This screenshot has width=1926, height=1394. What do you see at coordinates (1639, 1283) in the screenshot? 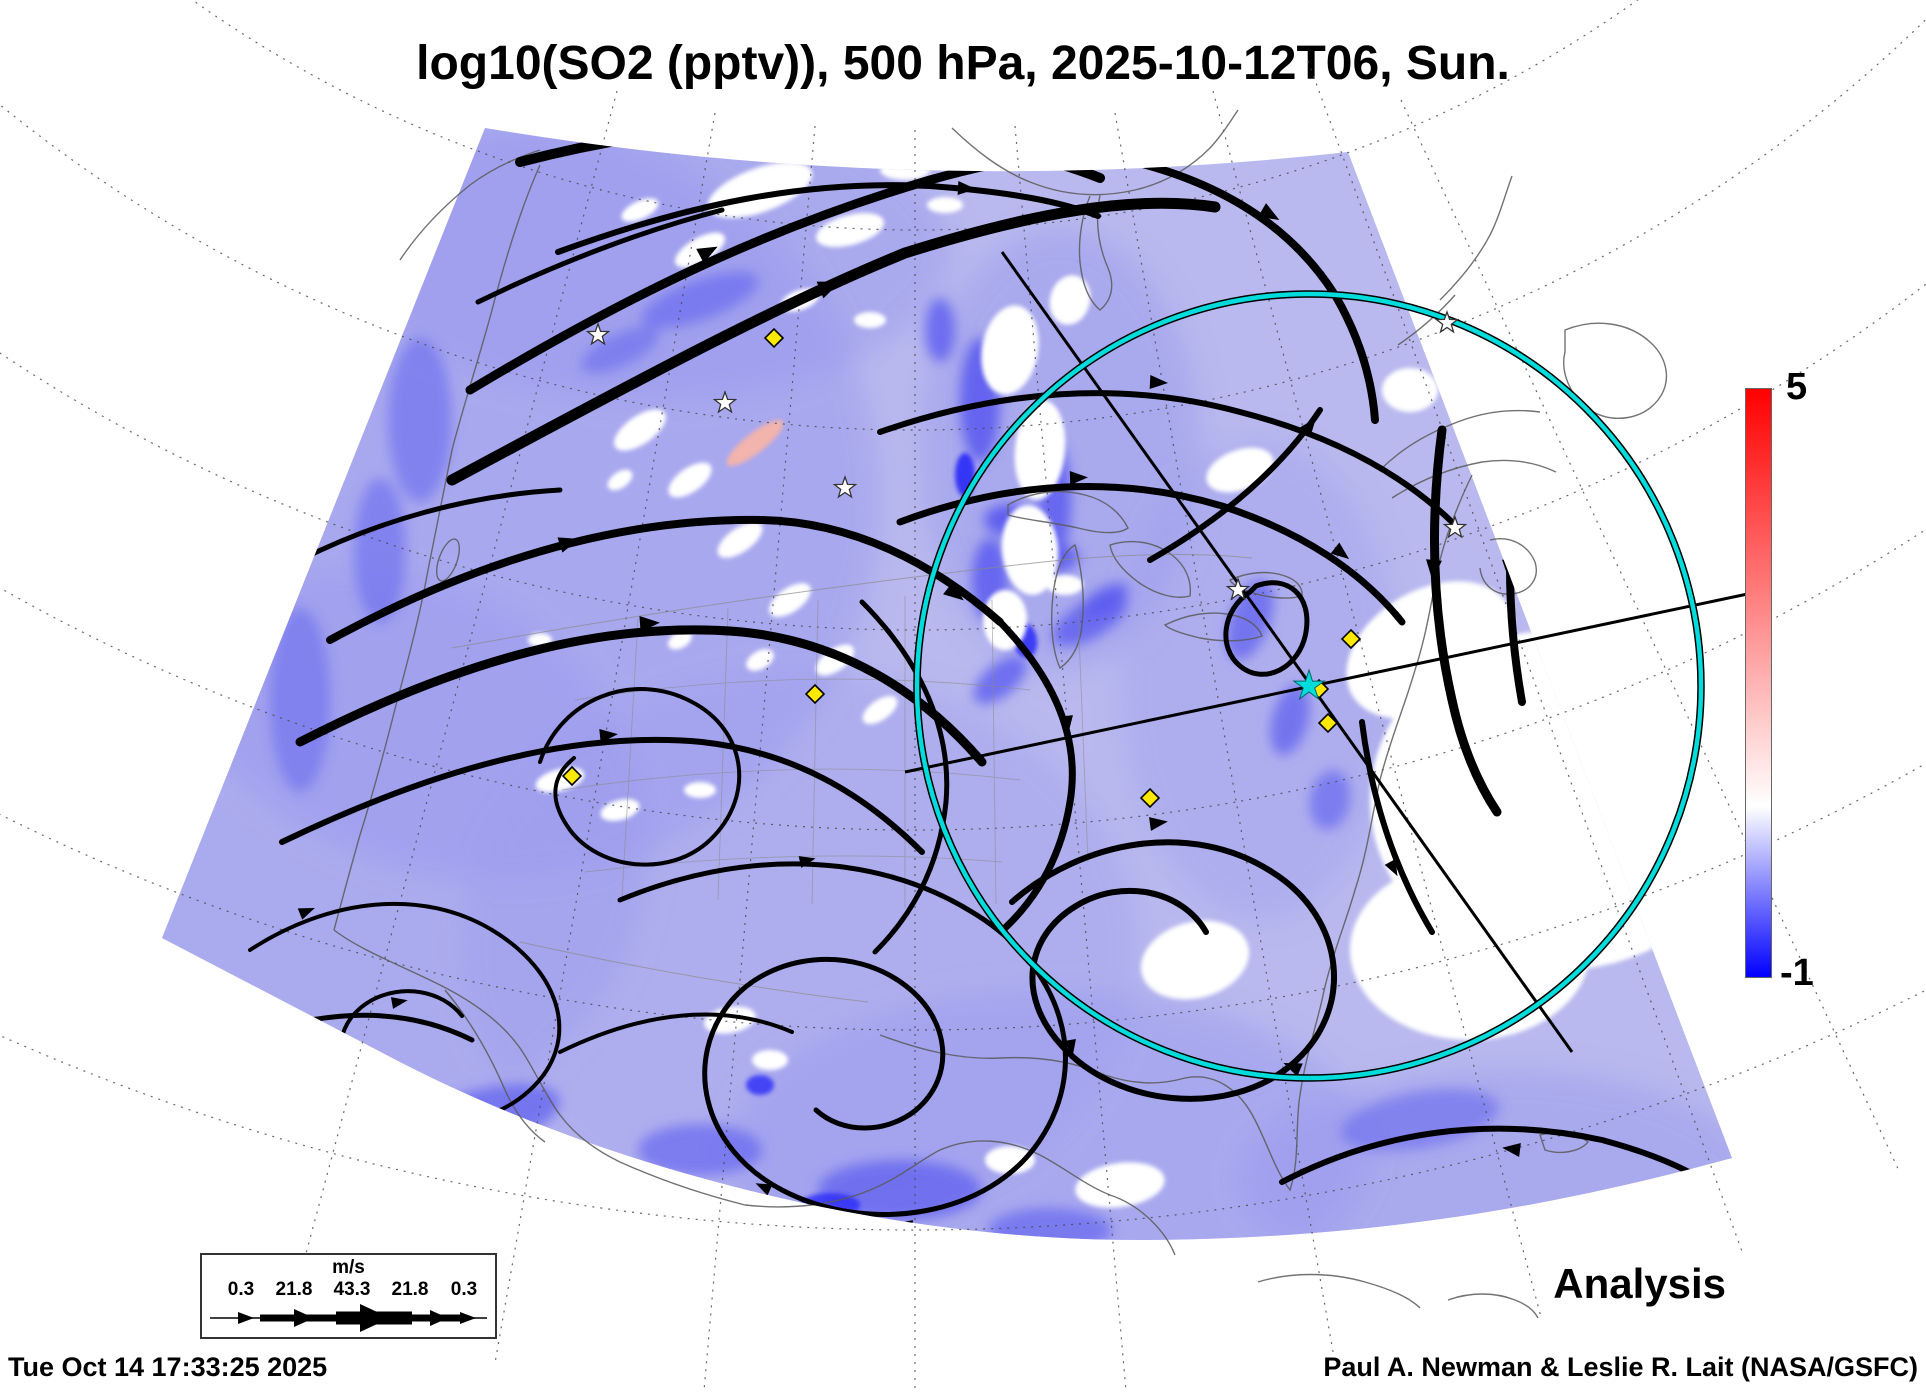
I see `analysis-label: Analysis` at bounding box center [1639, 1283].